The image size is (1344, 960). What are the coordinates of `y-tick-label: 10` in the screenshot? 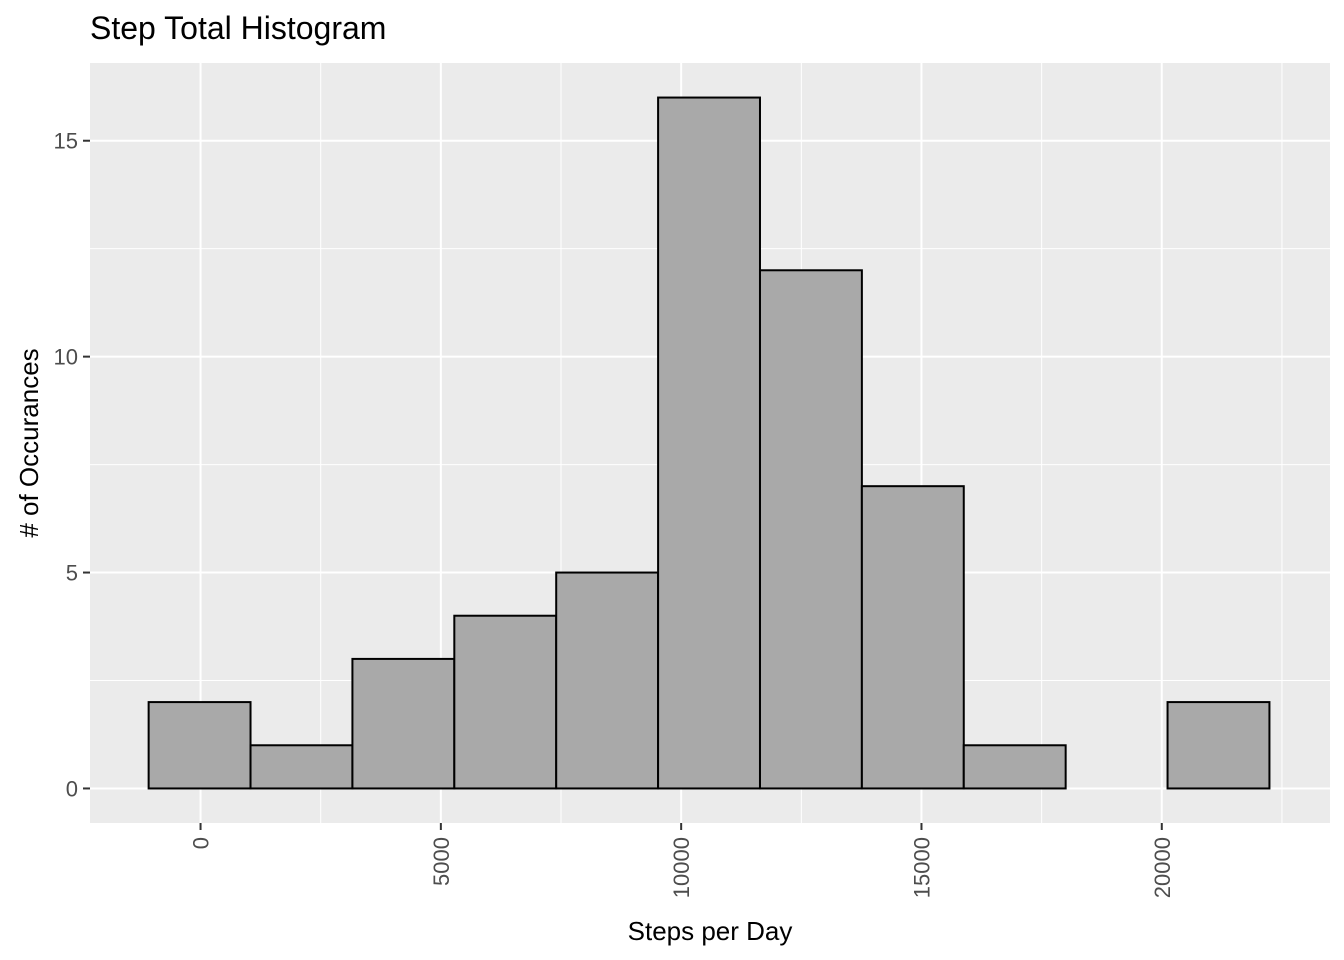 It's located at (66, 357).